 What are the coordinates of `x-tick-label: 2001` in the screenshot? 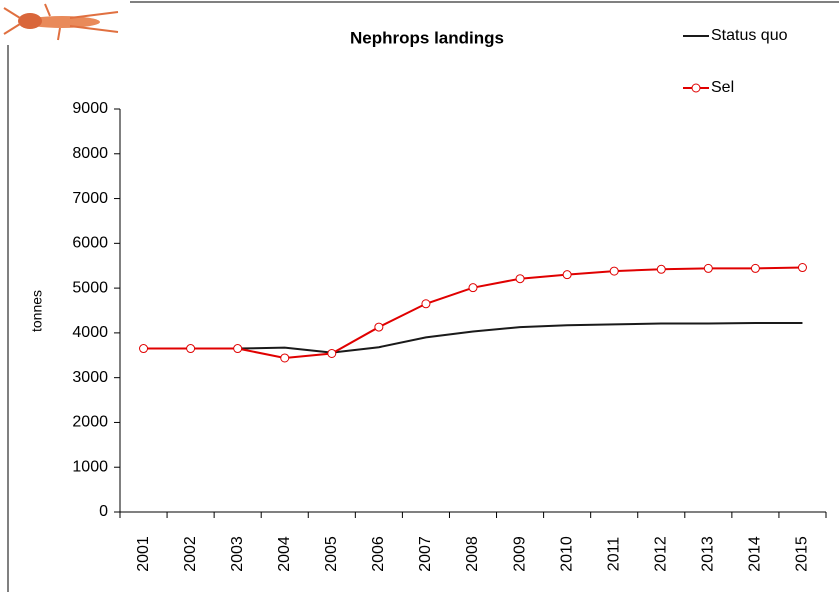 It's located at (143, 554).